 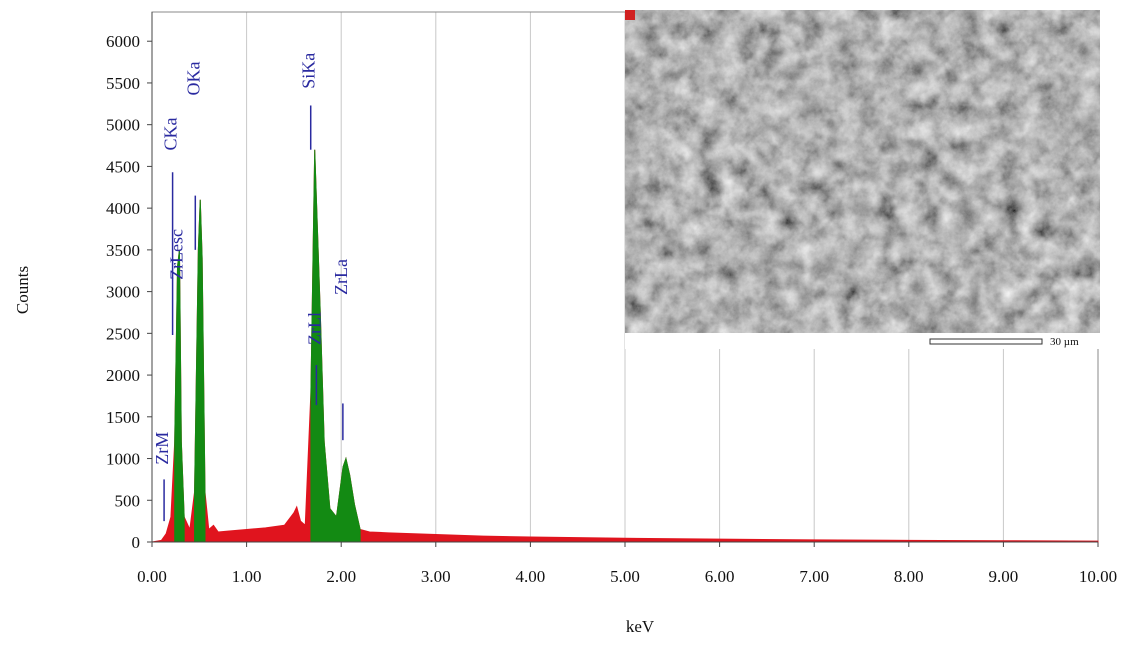 What do you see at coordinates (123, 292) in the screenshot?
I see `y-tick-label: 3000` at bounding box center [123, 292].